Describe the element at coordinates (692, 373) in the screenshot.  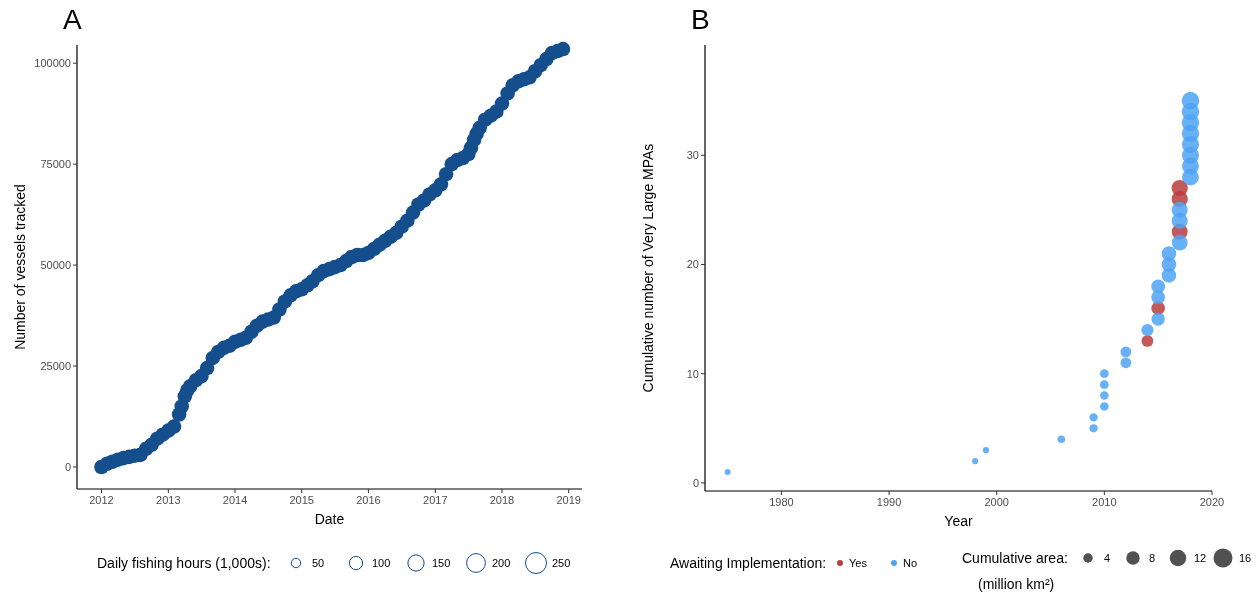
I see `y-tick-label: 10` at that location.